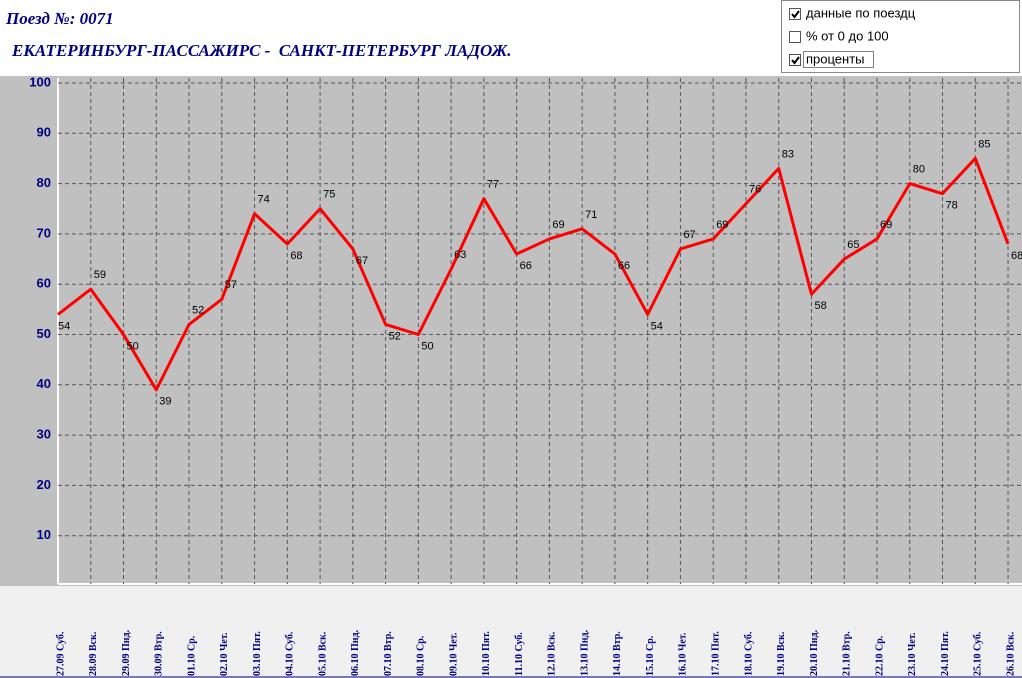 The width and height of the screenshot is (1022, 678). Describe the element at coordinates (820, 306) in the screenshot. I see `data-label: 58` at that location.